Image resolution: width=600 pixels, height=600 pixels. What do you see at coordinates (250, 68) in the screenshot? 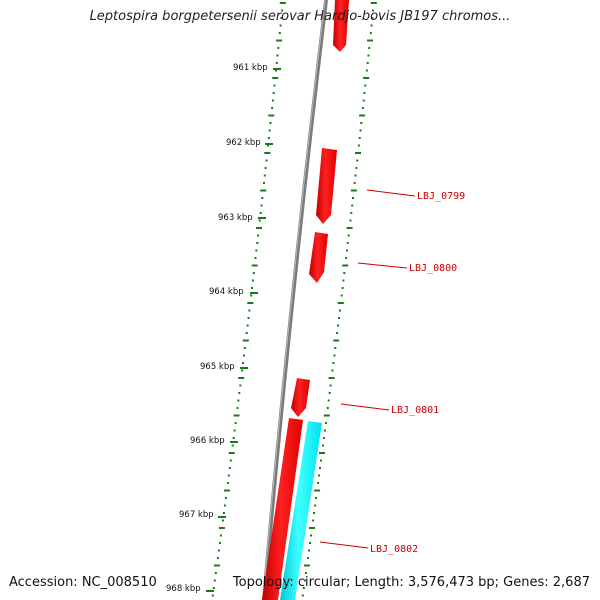
I see `kbp-label: 961 kbp` at bounding box center [250, 68].